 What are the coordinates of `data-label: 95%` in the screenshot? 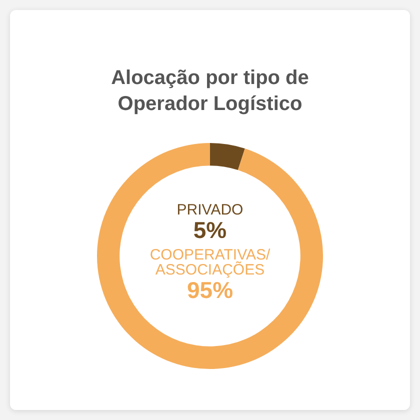 It's located at (210, 289).